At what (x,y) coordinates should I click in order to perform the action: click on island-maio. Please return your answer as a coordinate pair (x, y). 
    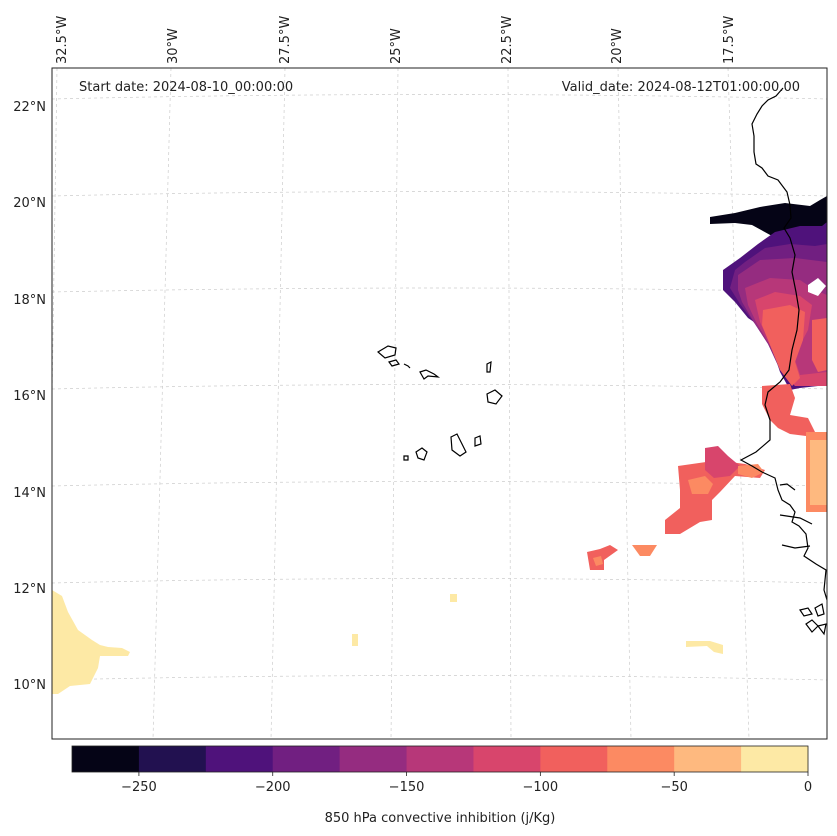
    Looking at the image, I should click on (478, 441).